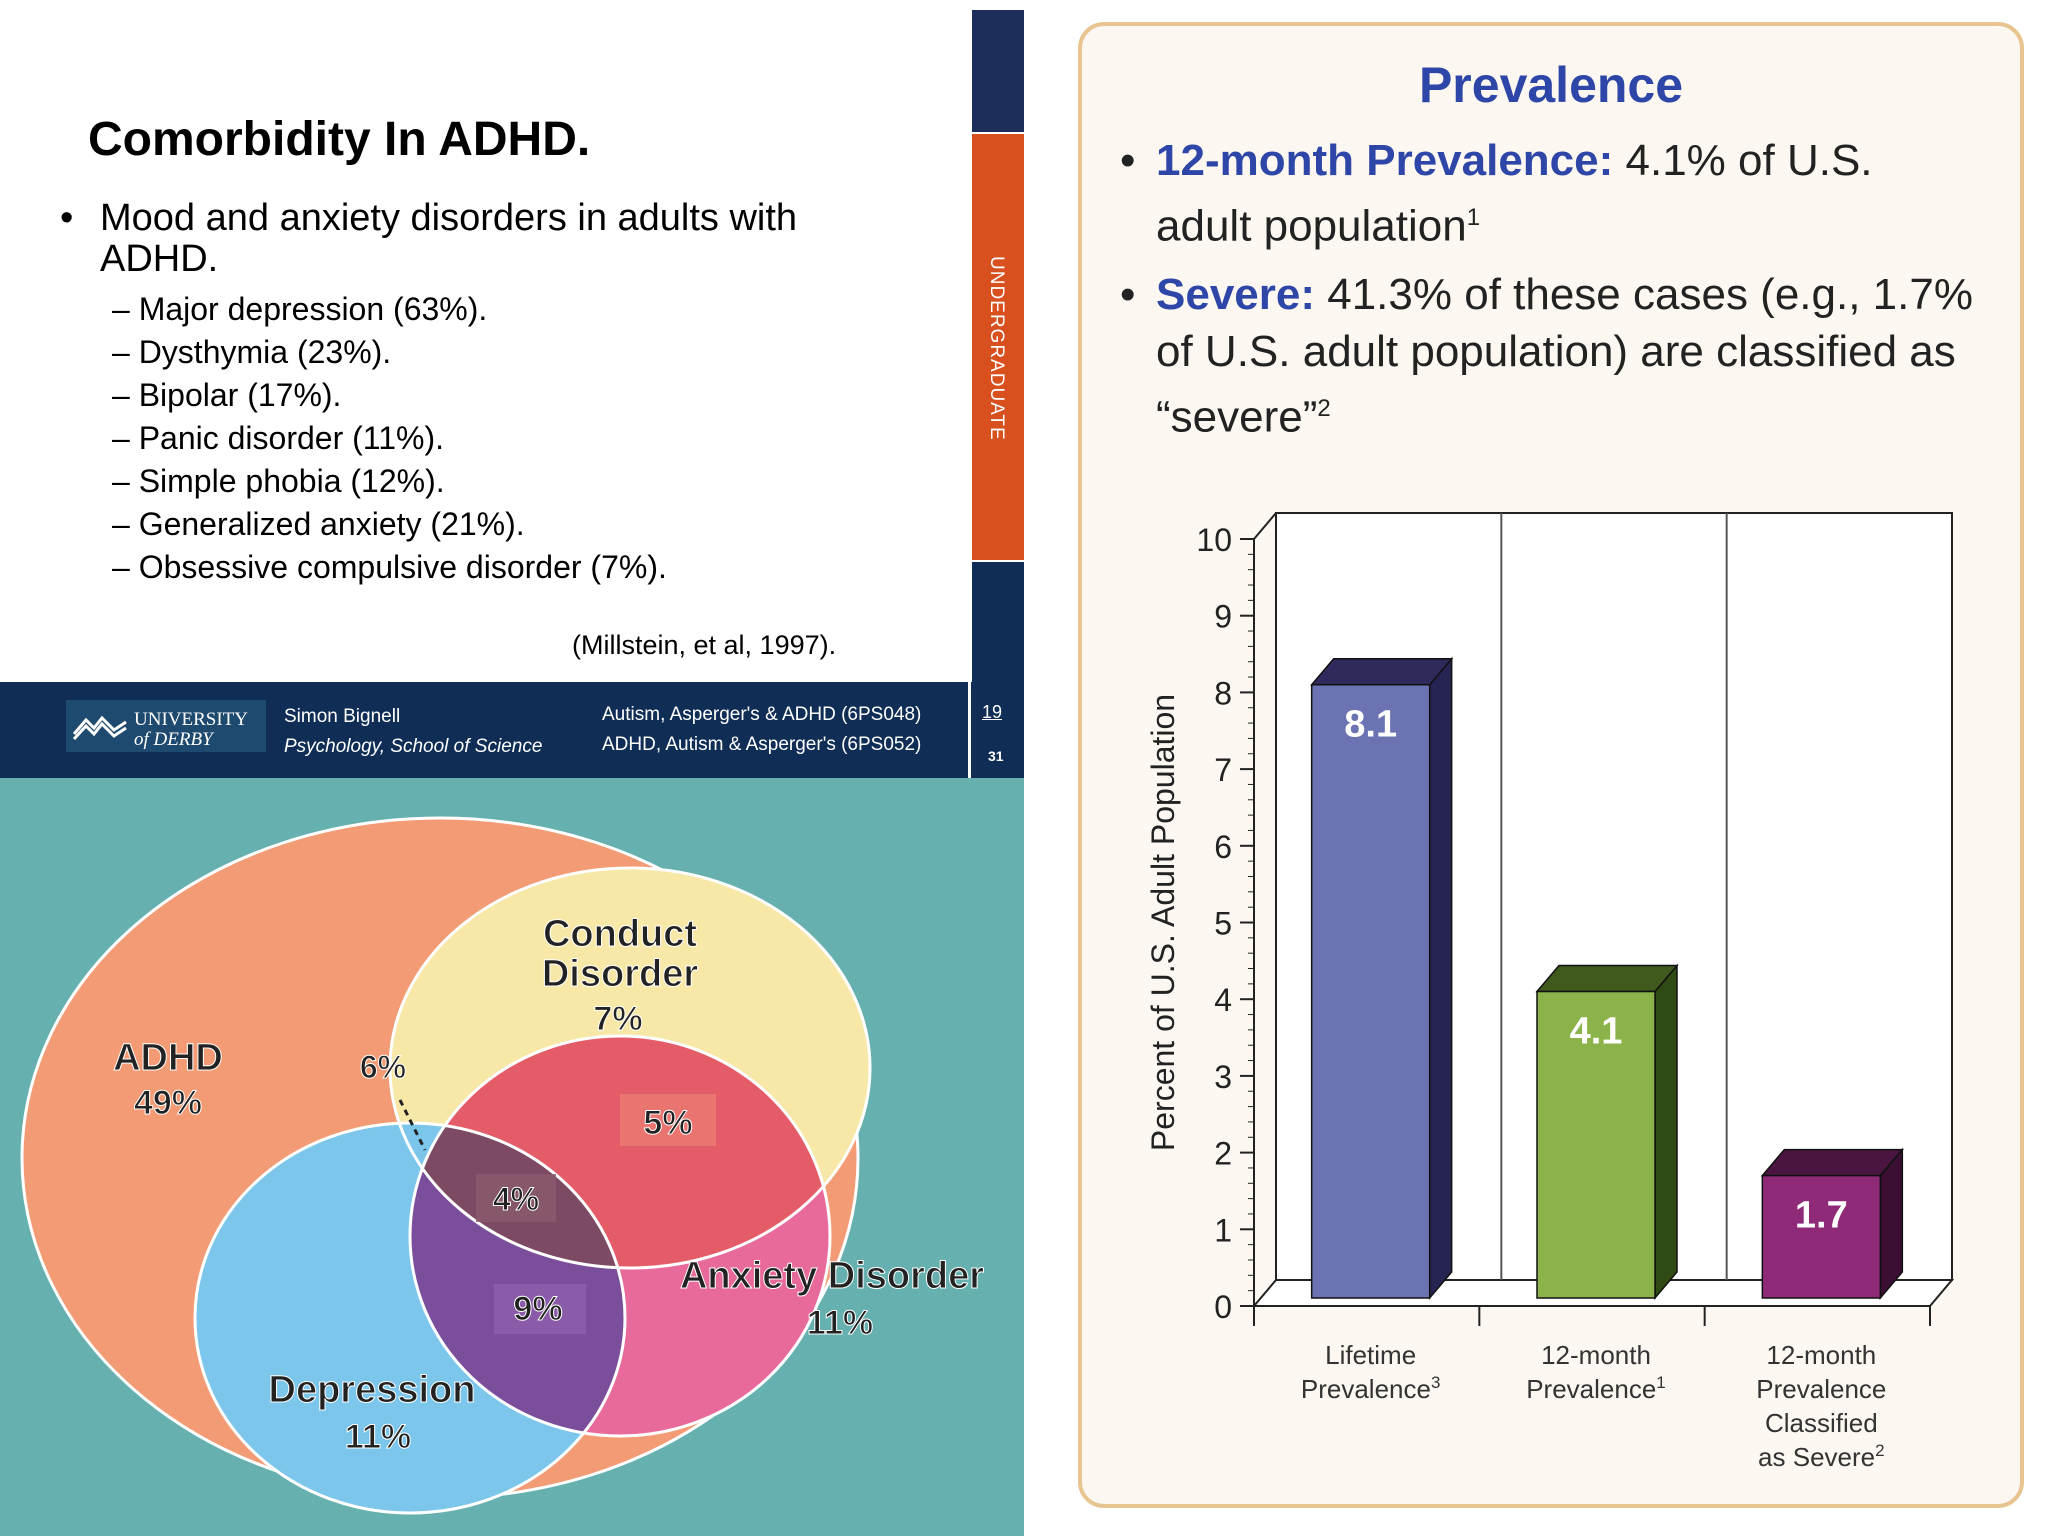 The width and height of the screenshot is (2048, 1536). I want to click on adhd-percent: 49%, so click(168, 1103).